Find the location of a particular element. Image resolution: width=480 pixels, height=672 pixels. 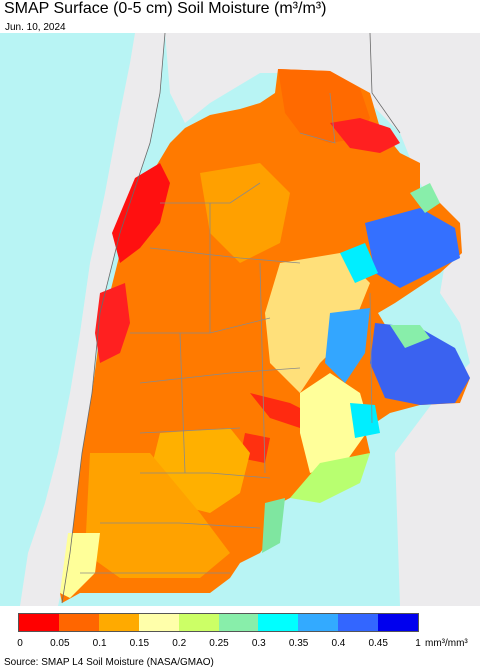

legend-tick-label: 0 is located at coordinates (20, 643).